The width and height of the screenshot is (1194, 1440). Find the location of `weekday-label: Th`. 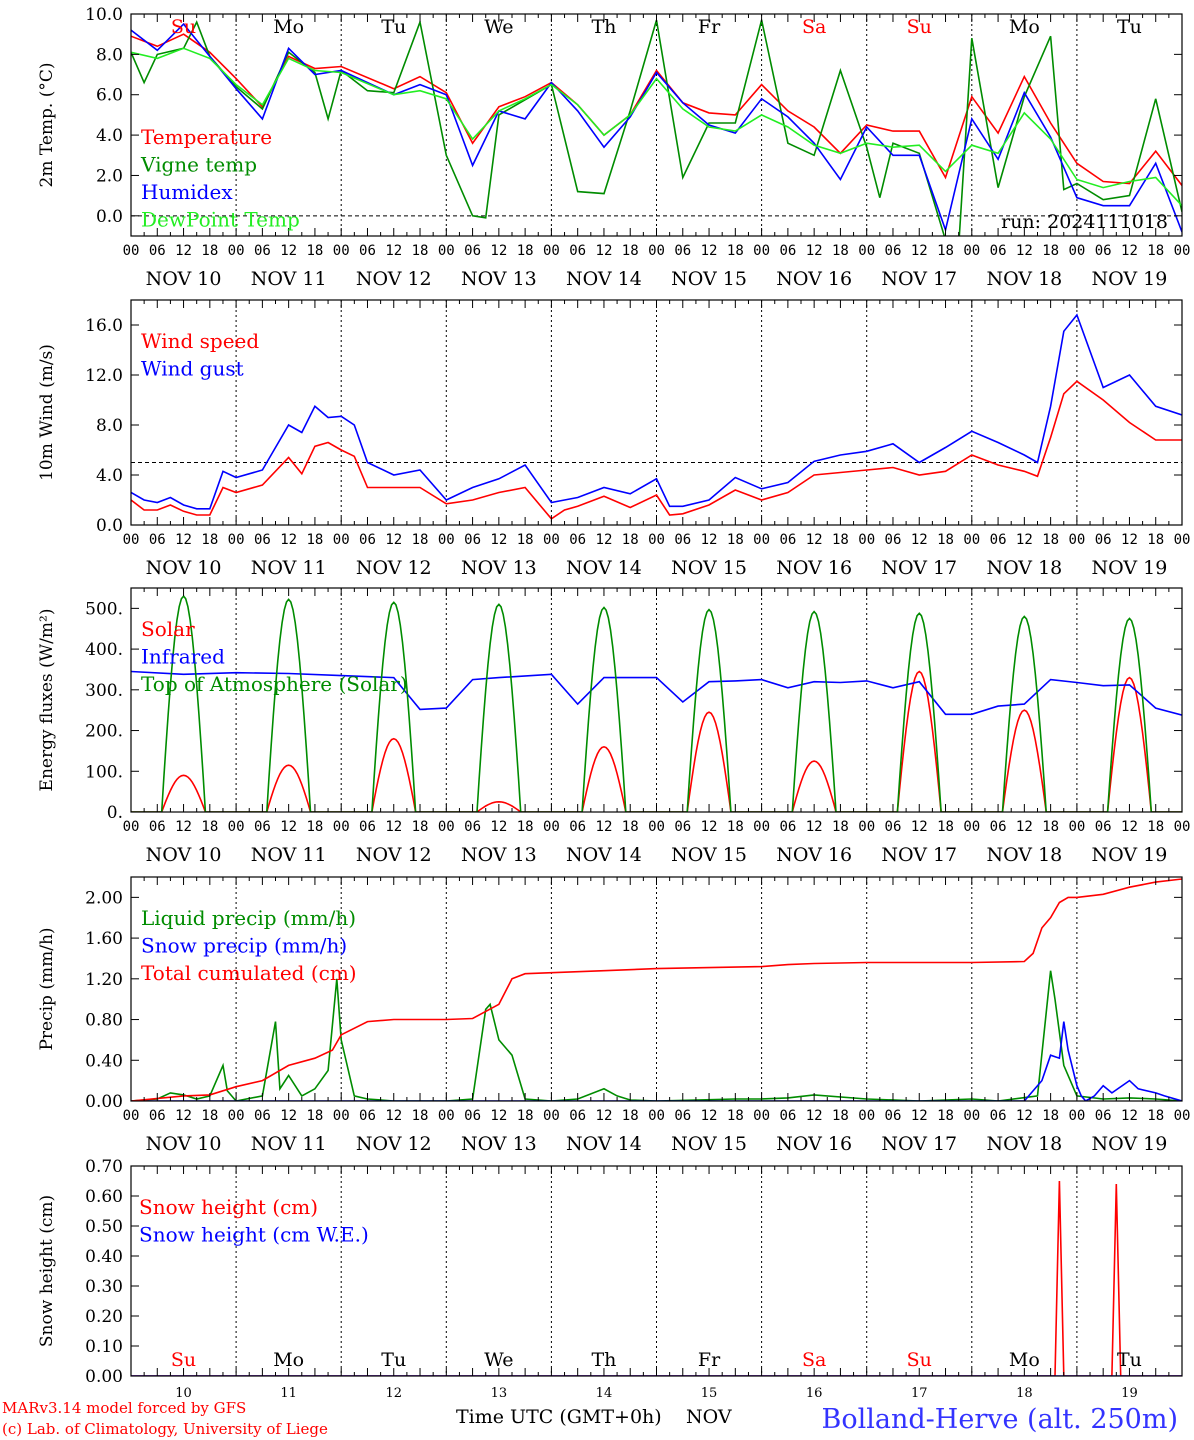

weekday-label: Th is located at coordinates (603, 27).